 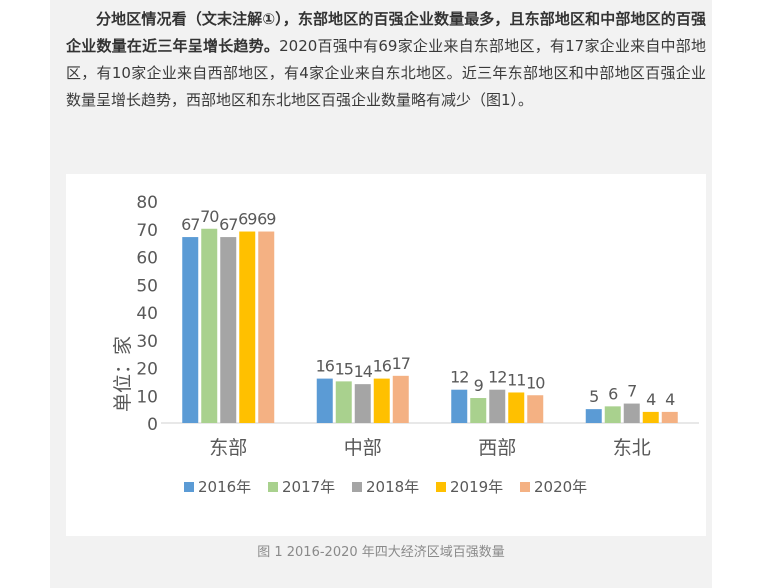 I want to click on x-tick-label: 东部, so click(x=228, y=448).